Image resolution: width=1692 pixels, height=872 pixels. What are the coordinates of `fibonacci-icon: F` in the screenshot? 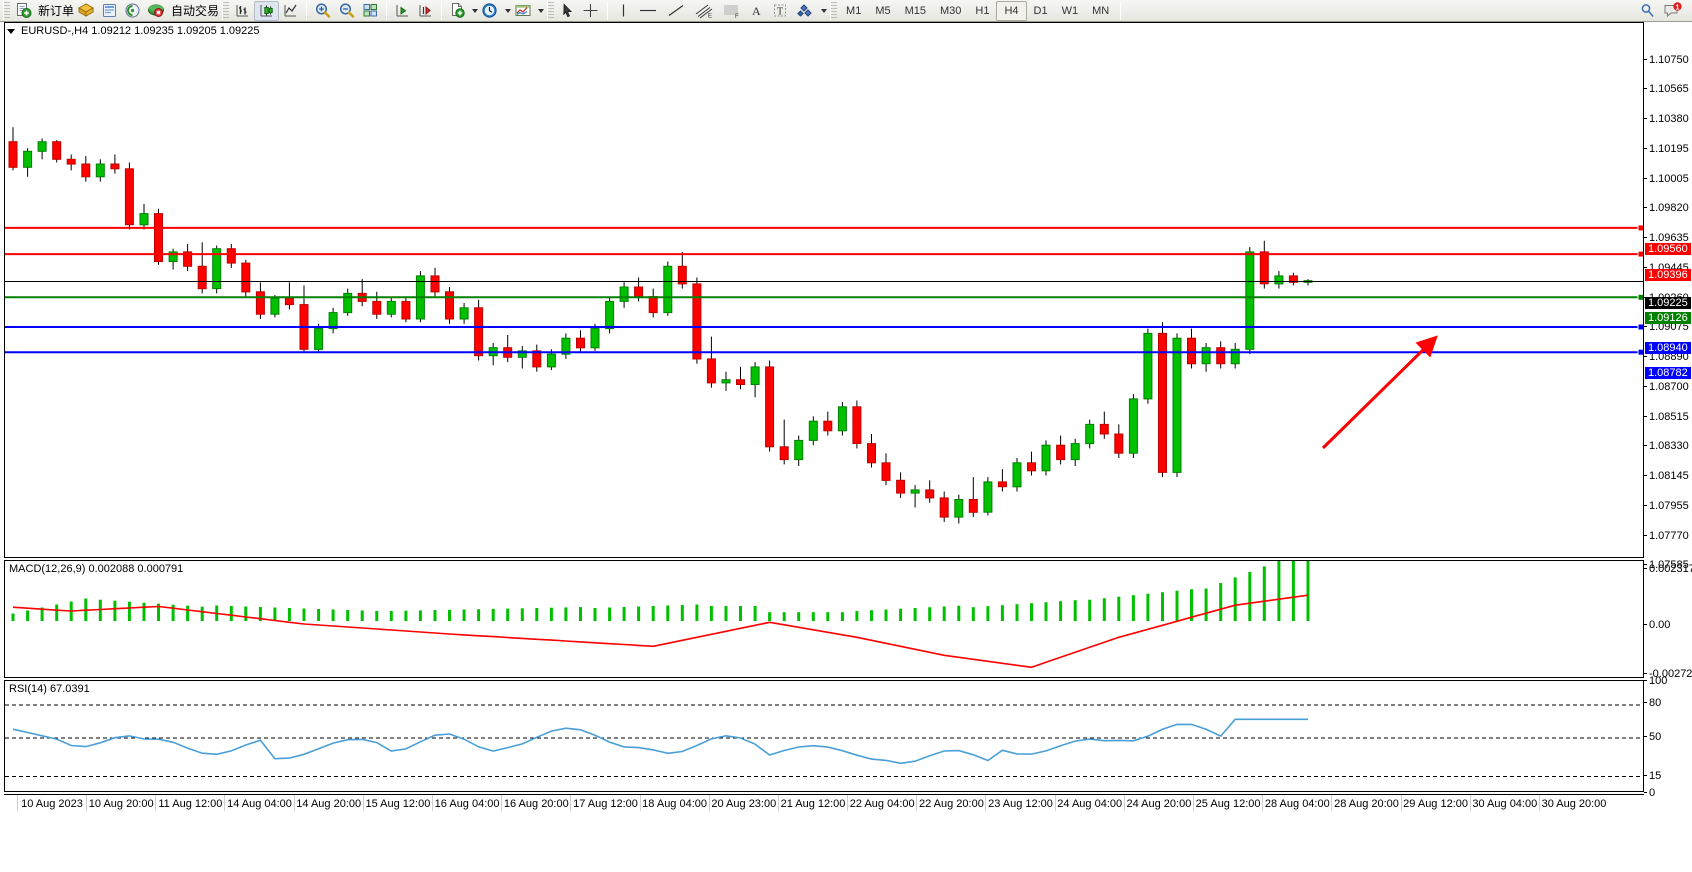 It's located at (732, 11).